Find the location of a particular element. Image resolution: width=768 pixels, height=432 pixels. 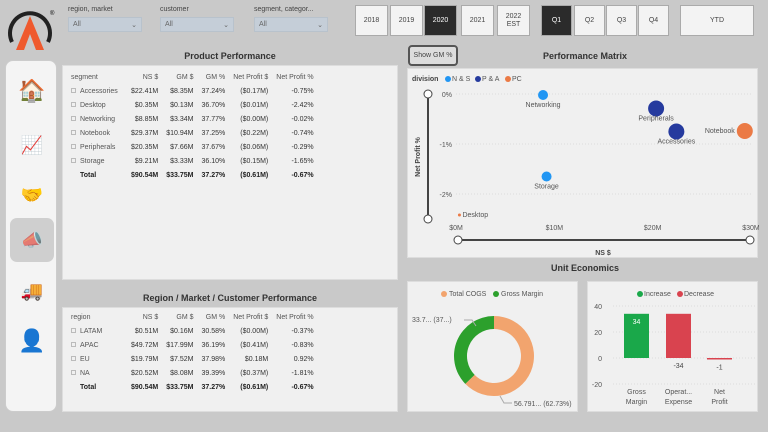

ytd-button: YTD is located at coordinates (717, 20).